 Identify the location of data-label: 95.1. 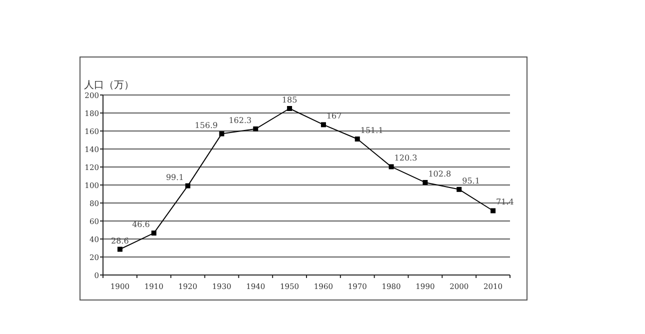
(471, 181).